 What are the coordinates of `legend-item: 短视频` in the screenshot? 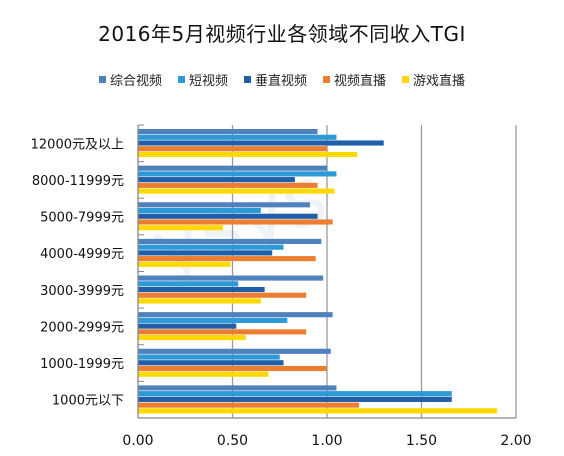 It's located at (202, 79).